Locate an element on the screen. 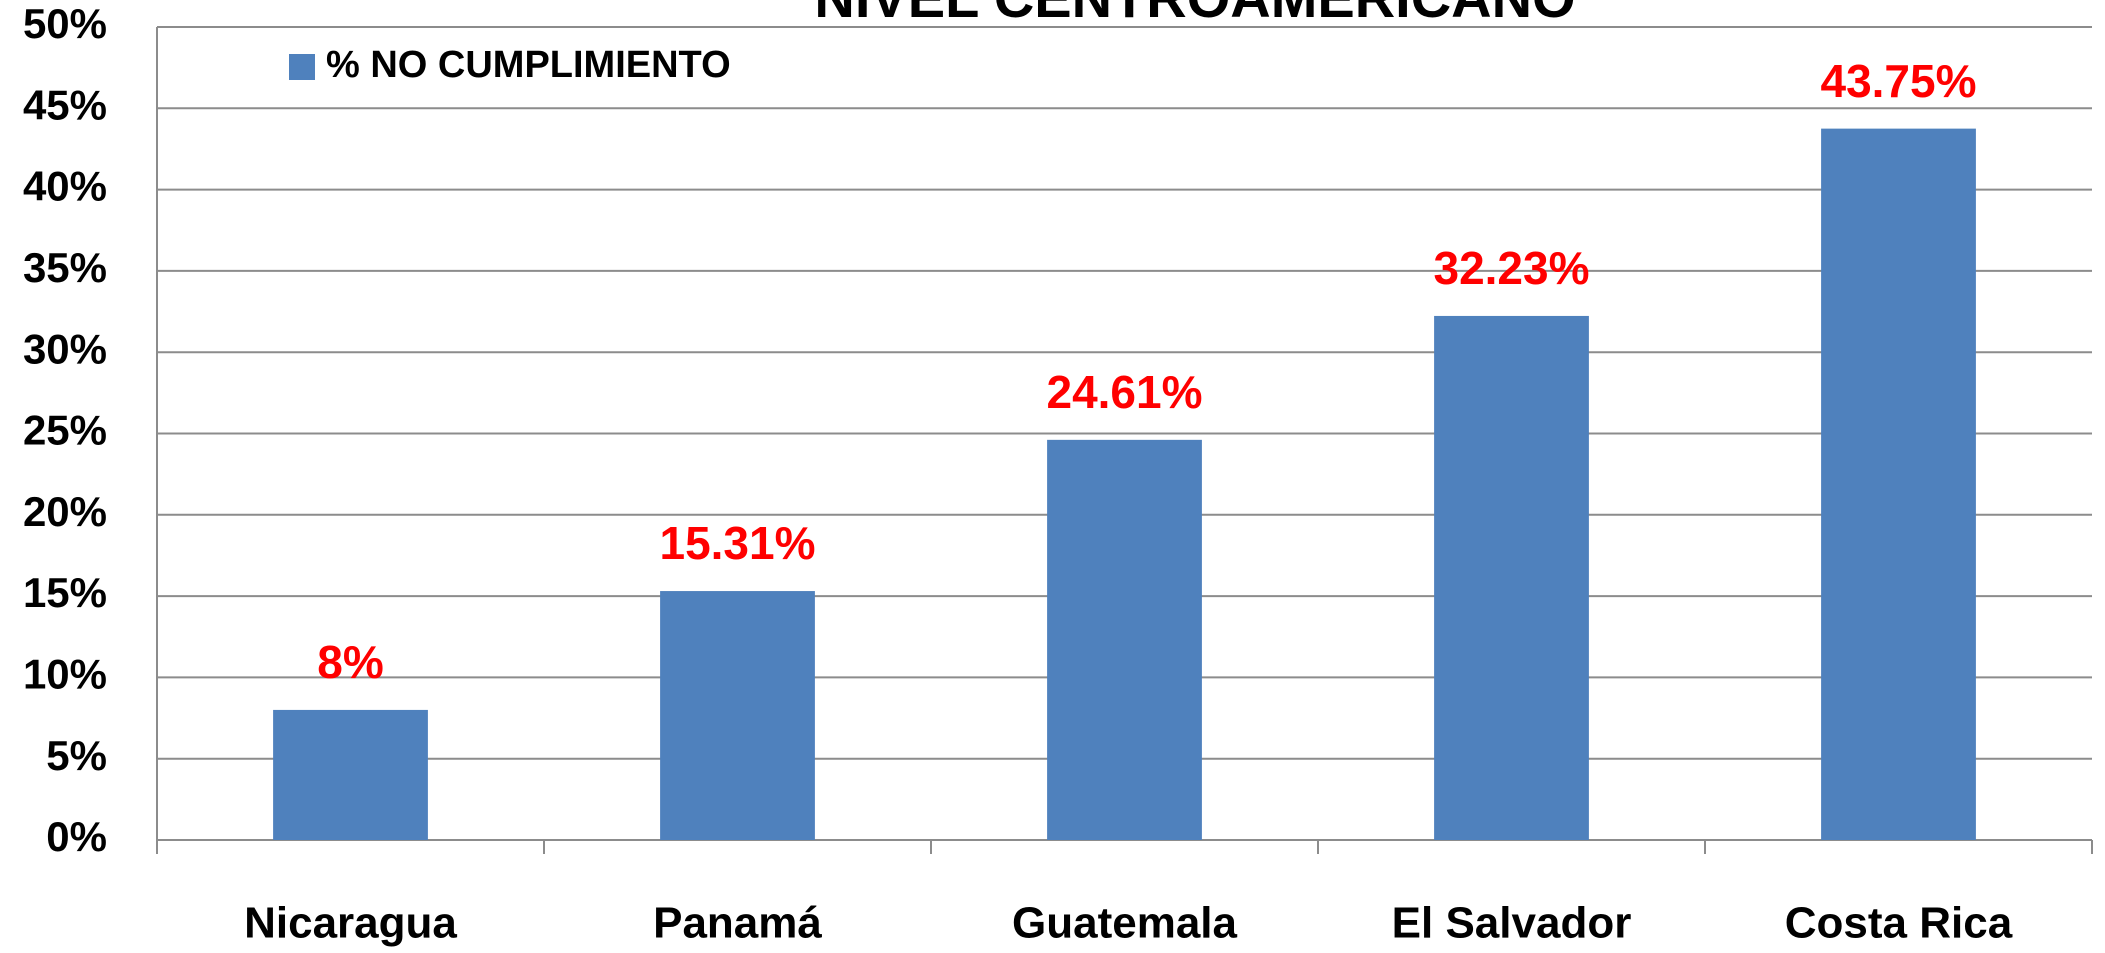 Image resolution: width=2105 pixels, height=953 pixels. y-tick-label: 10% is located at coordinates (65, 673).